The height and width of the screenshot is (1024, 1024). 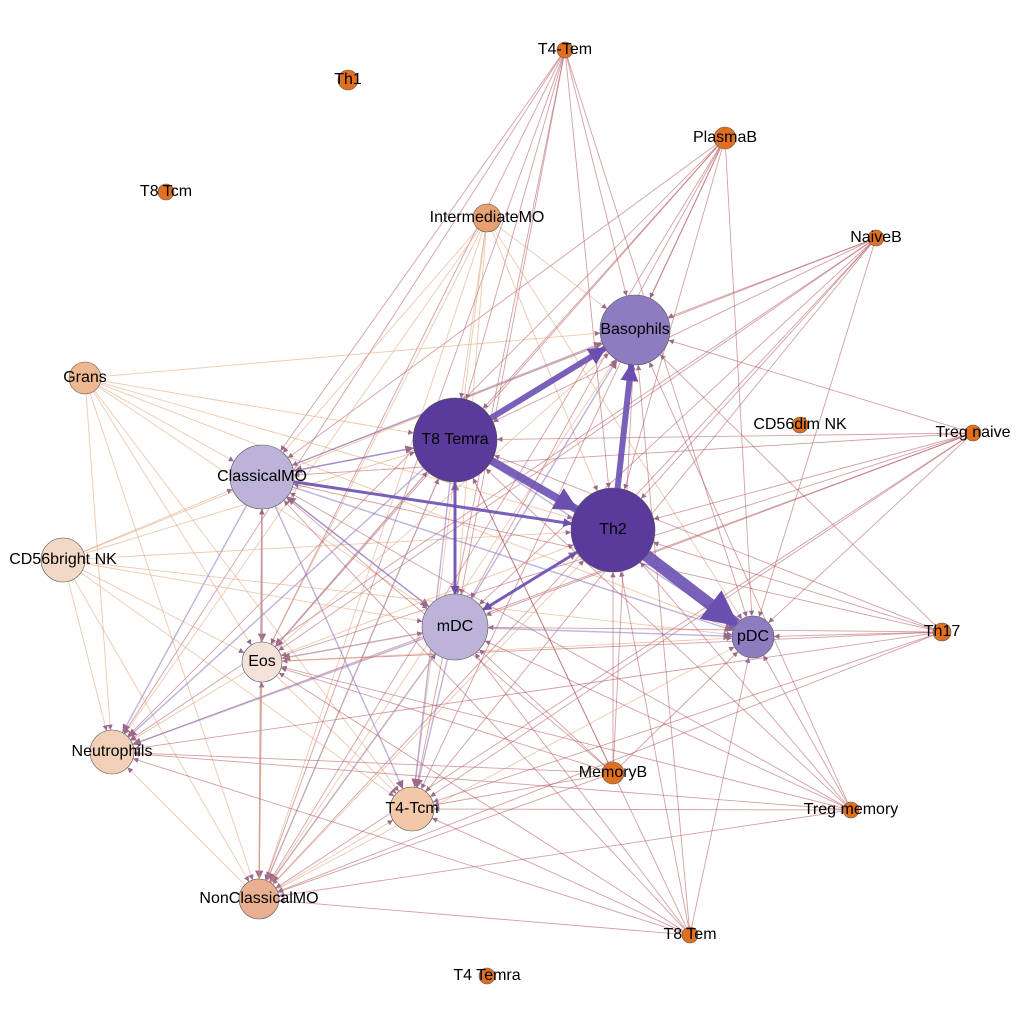 I want to click on node-label: ClassicalMO, so click(x=262, y=476).